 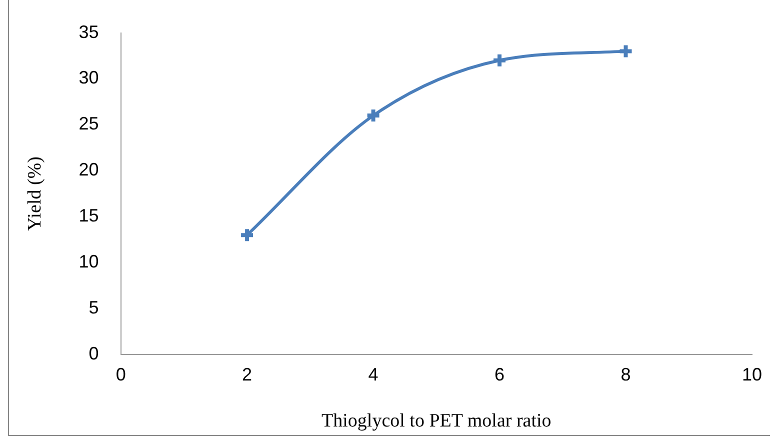 What do you see at coordinates (499, 374) in the screenshot?
I see `x-tick-label: 6` at bounding box center [499, 374].